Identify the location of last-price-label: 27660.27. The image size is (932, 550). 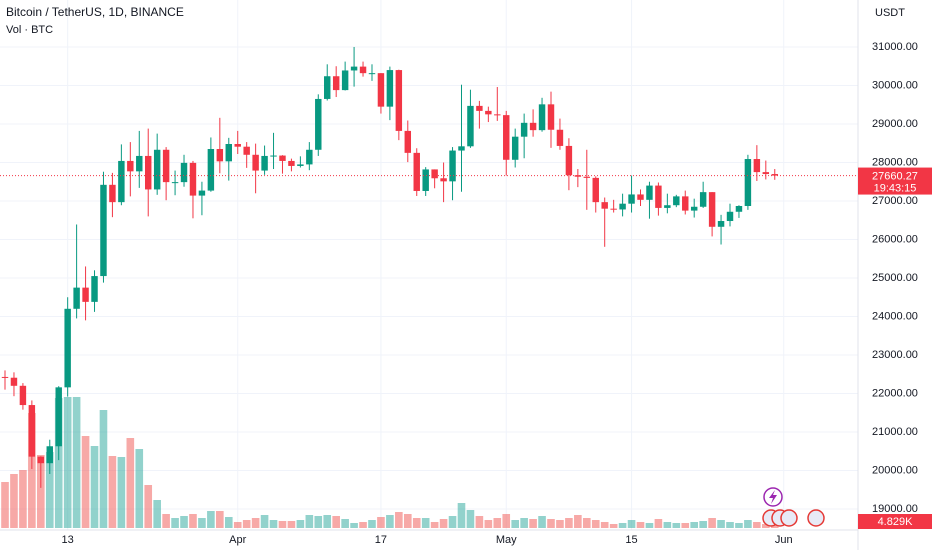
(895, 176).